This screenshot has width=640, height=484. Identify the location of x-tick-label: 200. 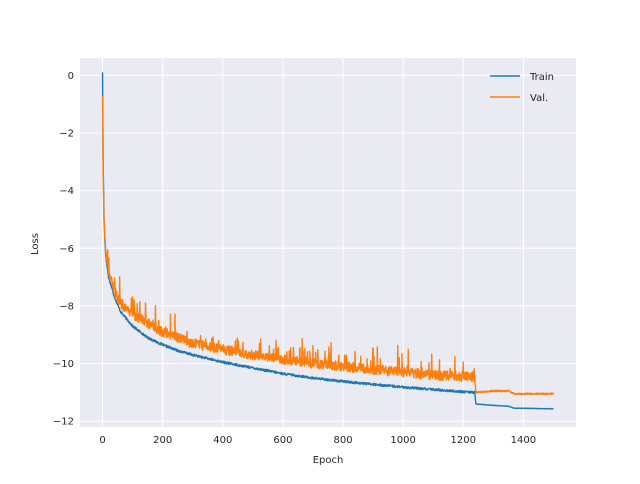
(162, 440).